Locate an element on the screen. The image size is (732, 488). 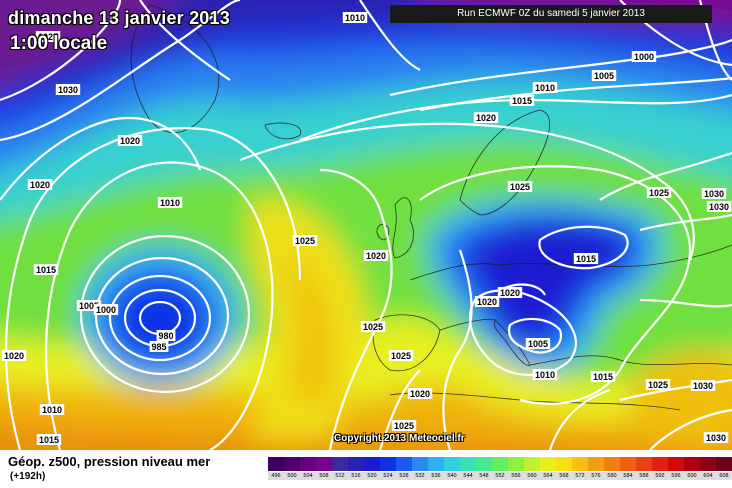
legend-subtitle: (+192h) is located at coordinates (28, 476).